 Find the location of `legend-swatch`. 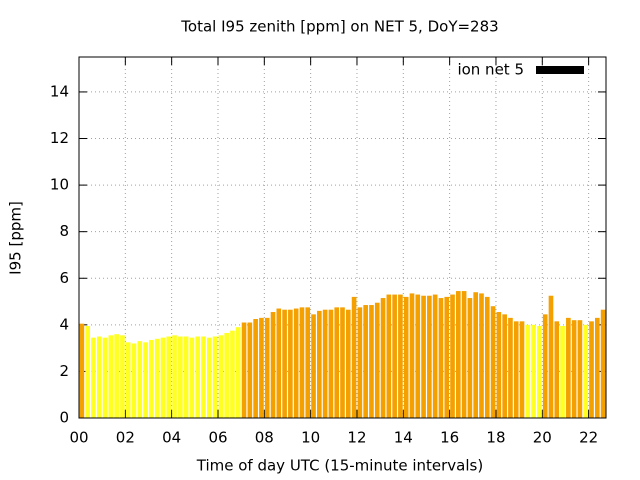

legend-swatch is located at coordinates (560, 70).